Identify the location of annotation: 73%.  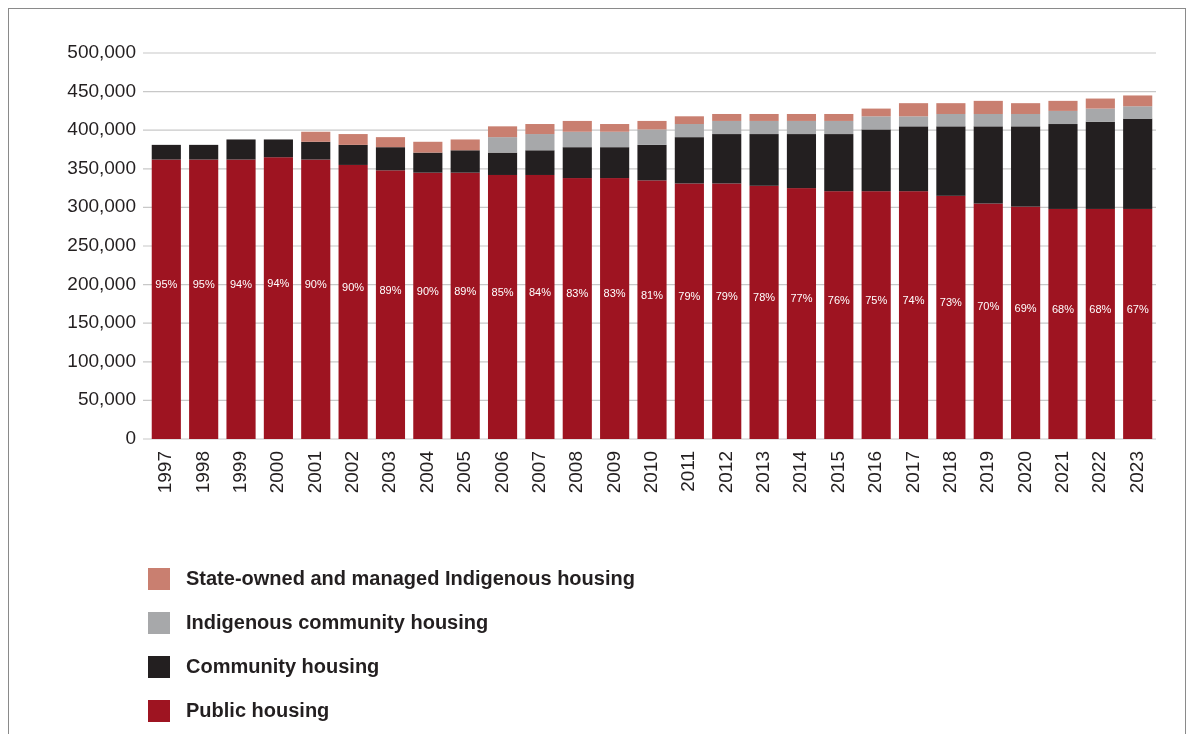
(951, 302).